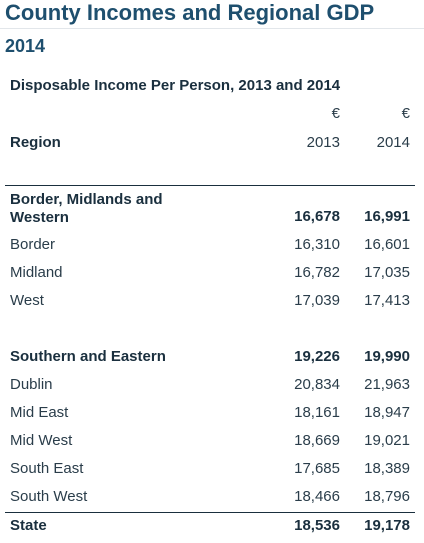  Describe the element at coordinates (317, 272) in the screenshot. I see `row-value-2013: 16,782` at that location.